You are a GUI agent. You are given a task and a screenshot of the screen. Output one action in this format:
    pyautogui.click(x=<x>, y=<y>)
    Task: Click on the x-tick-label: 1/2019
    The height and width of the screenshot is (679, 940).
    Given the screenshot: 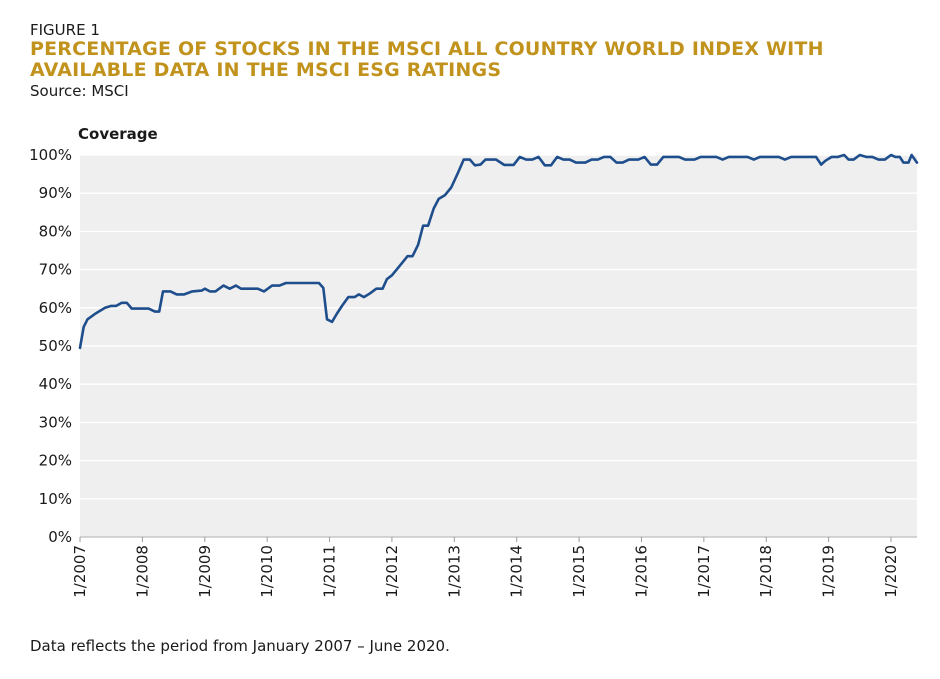 What is the action you would take?
    pyautogui.click(x=829, y=571)
    